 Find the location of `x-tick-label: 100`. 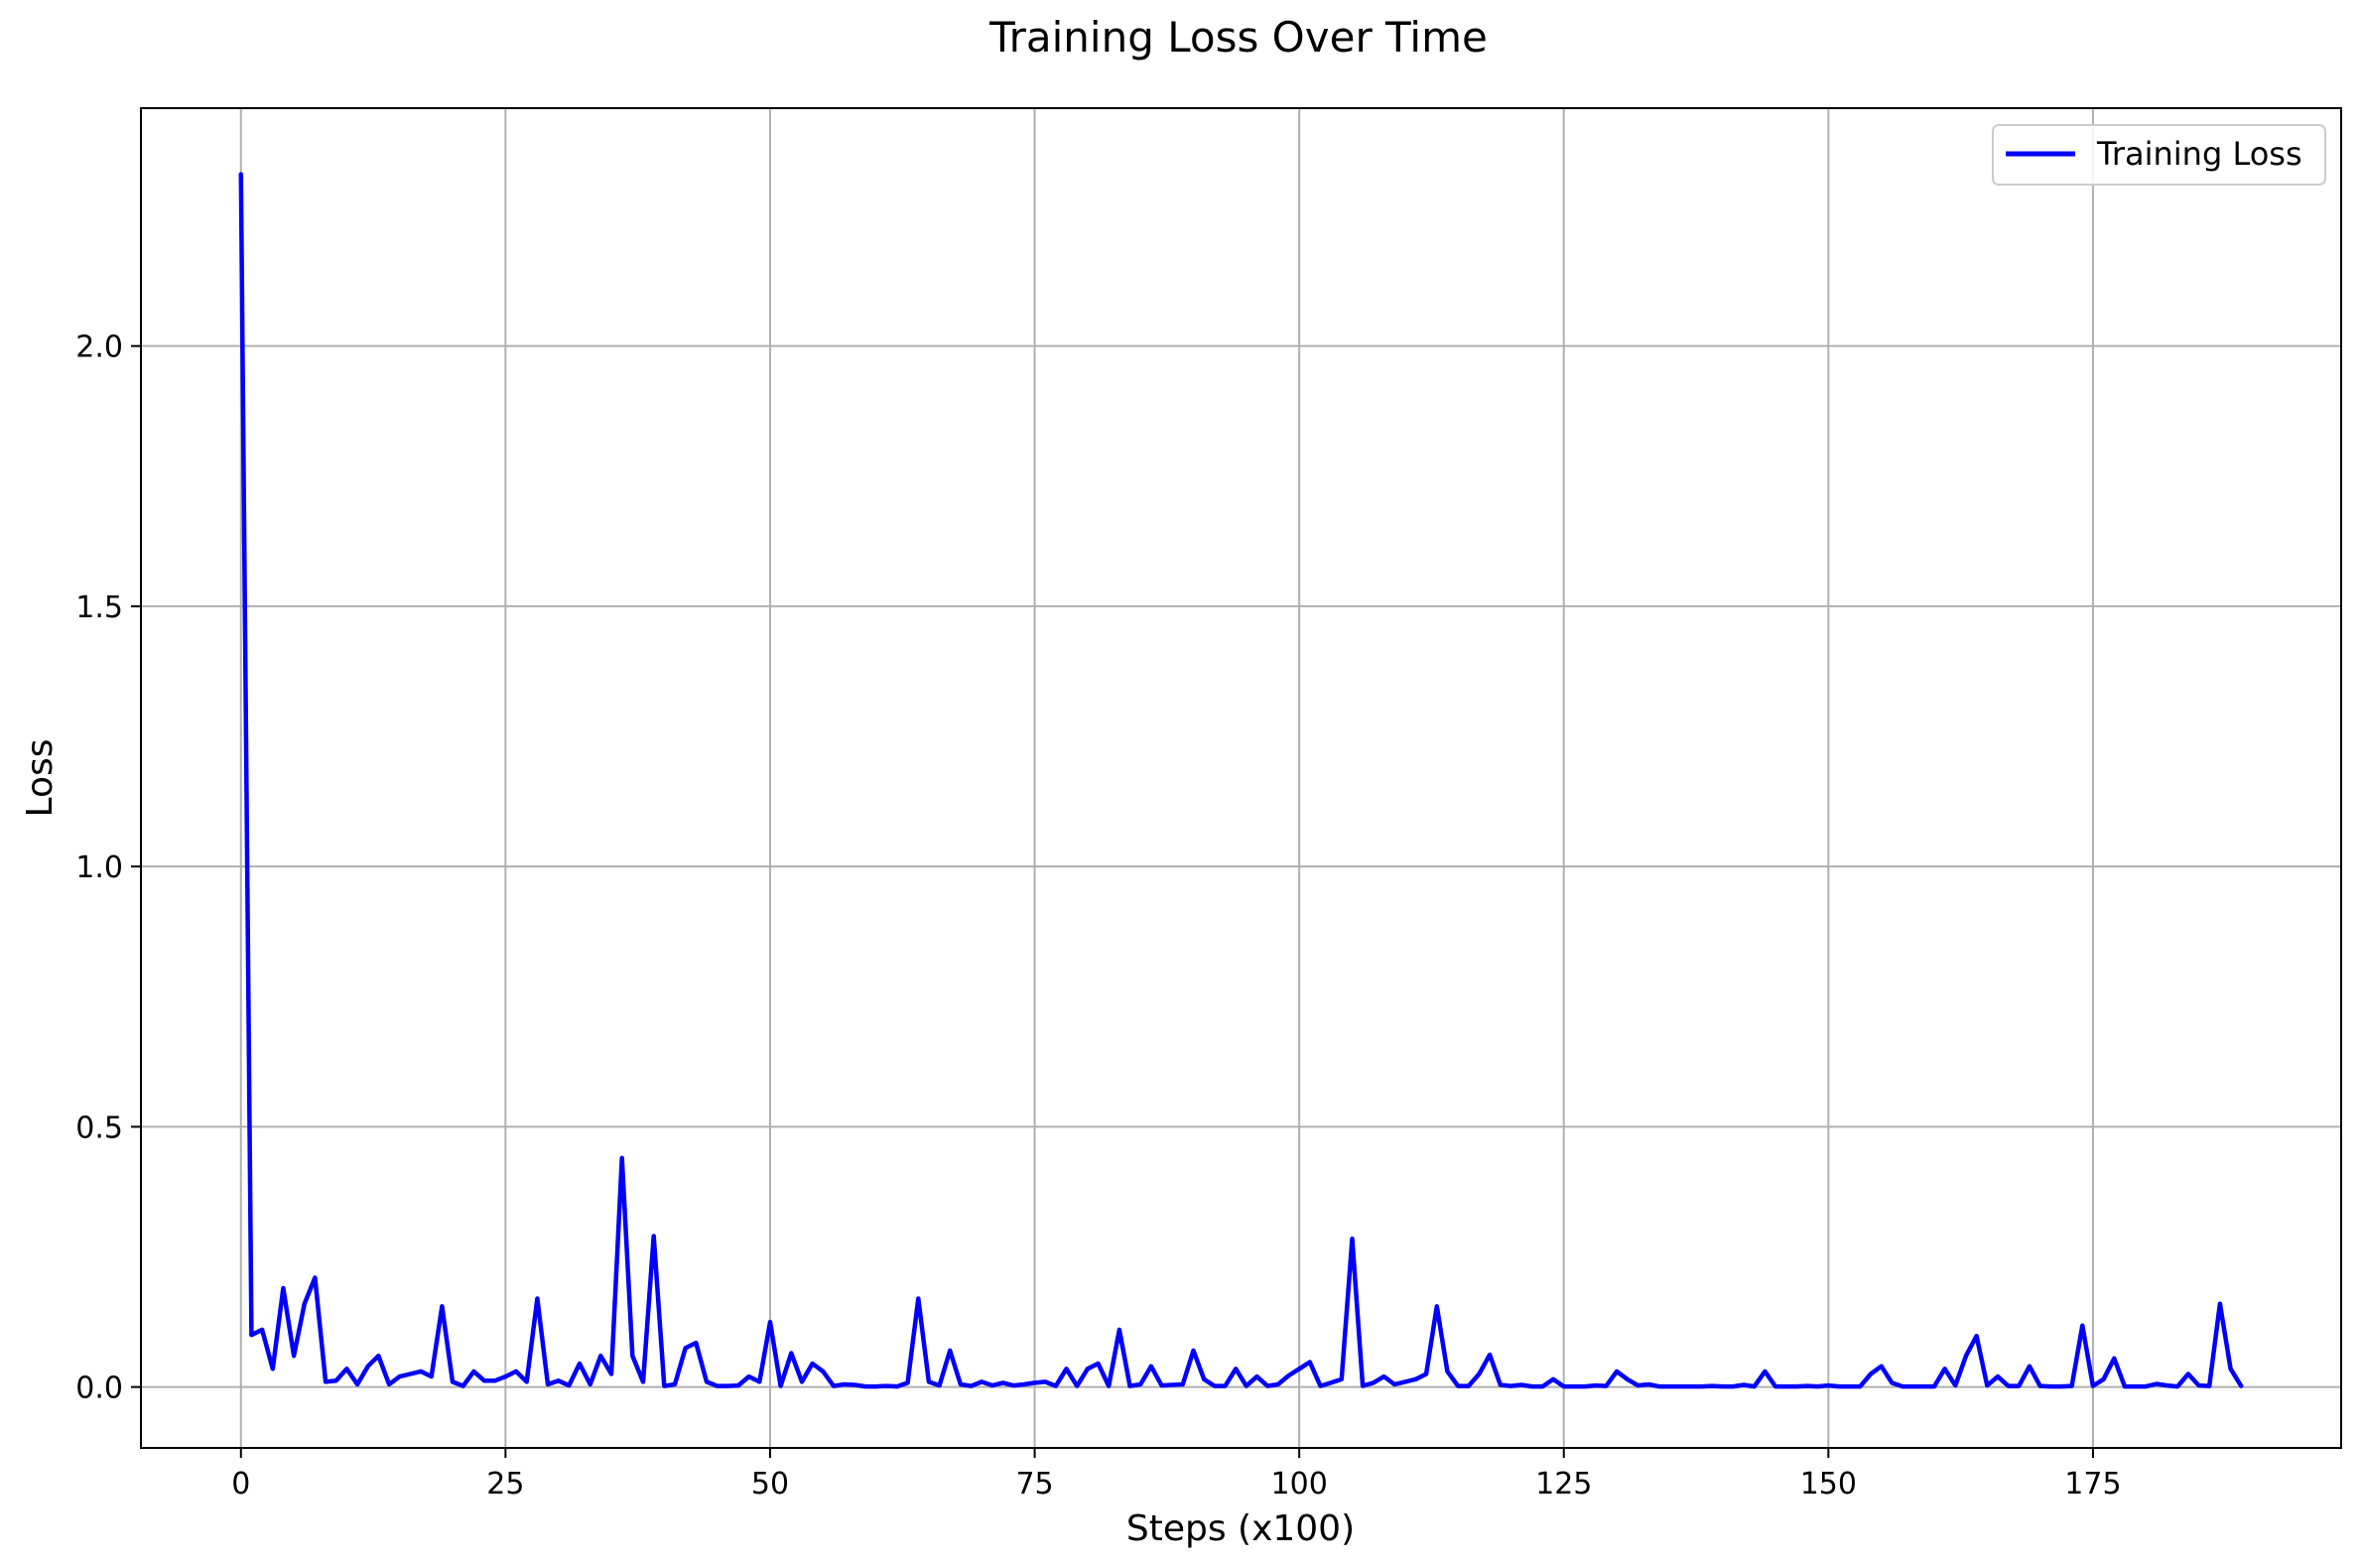

x-tick-label: 100 is located at coordinates (1299, 1484).